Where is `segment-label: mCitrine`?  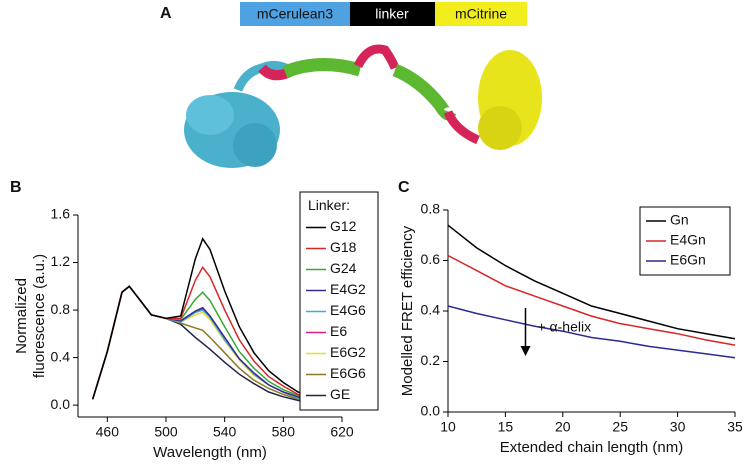 segment-label: mCitrine is located at coordinates (481, 14).